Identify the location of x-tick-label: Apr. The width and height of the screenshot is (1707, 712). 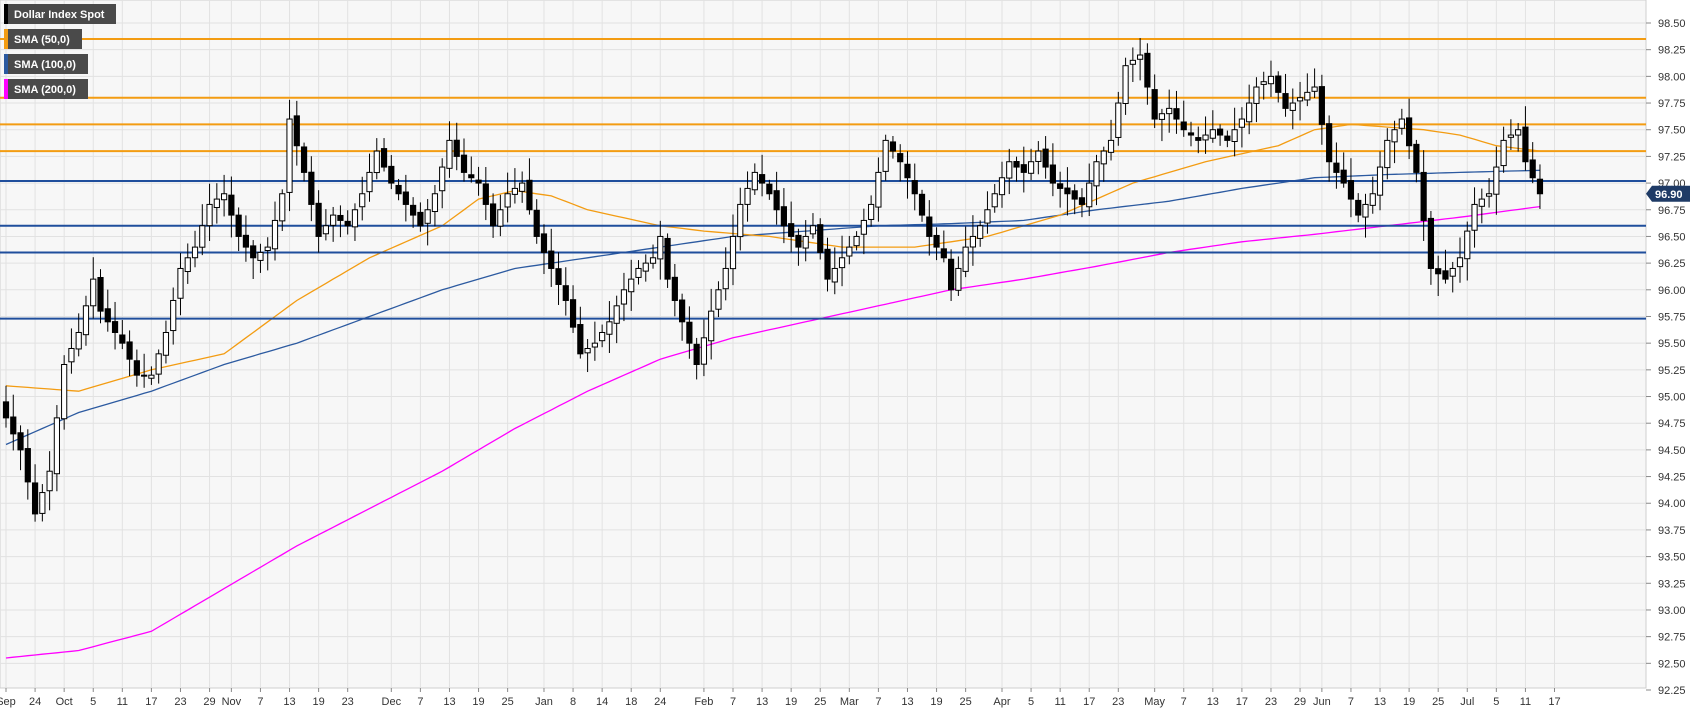
(1001, 702).